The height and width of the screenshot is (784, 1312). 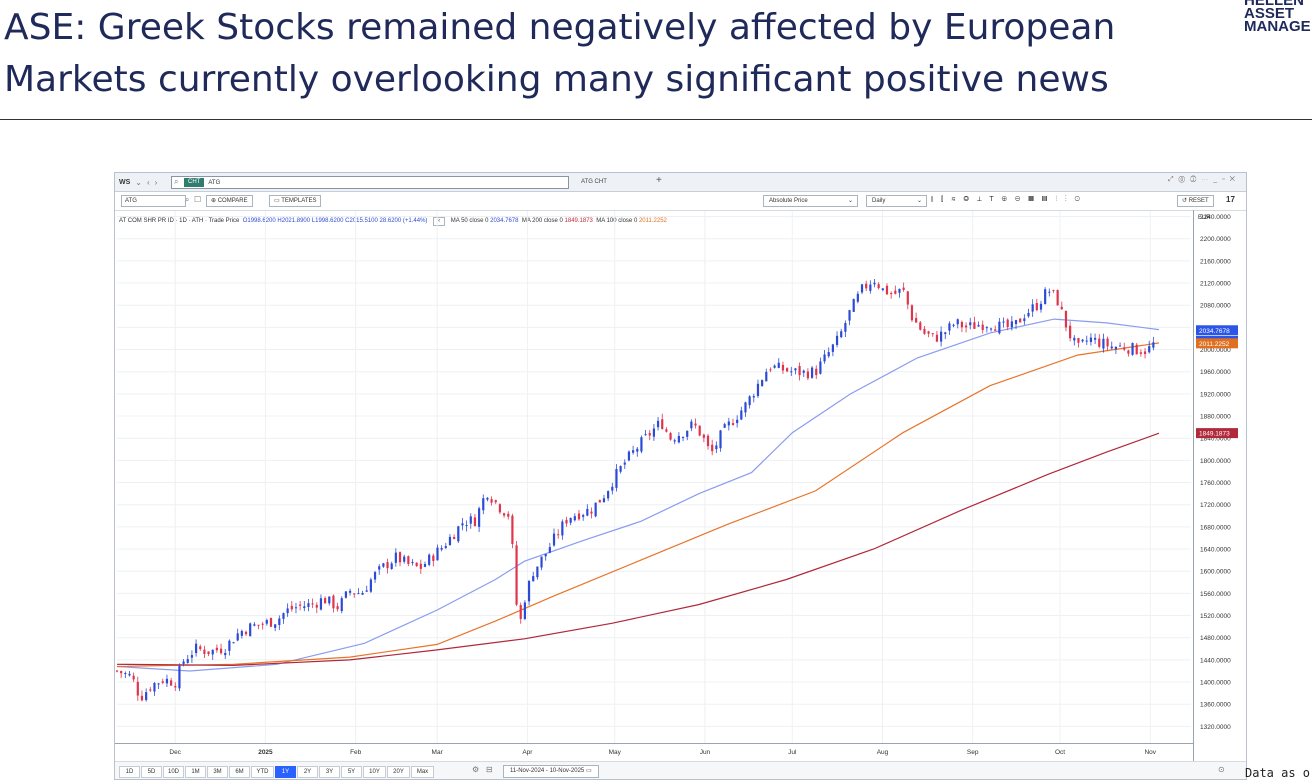 What do you see at coordinates (1215, 350) in the screenshot?
I see `y-tick-label: 2000.0000` at bounding box center [1215, 350].